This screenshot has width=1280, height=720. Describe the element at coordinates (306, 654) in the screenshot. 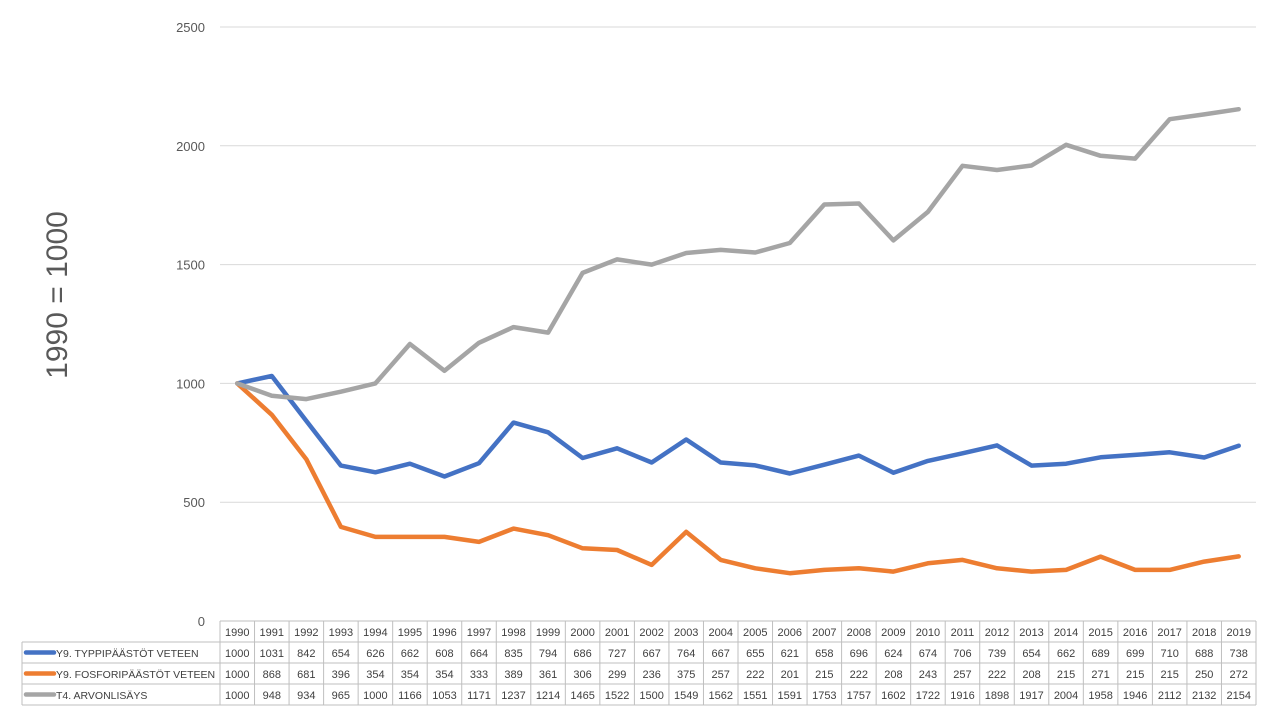

I see `data-label: 842` at that location.